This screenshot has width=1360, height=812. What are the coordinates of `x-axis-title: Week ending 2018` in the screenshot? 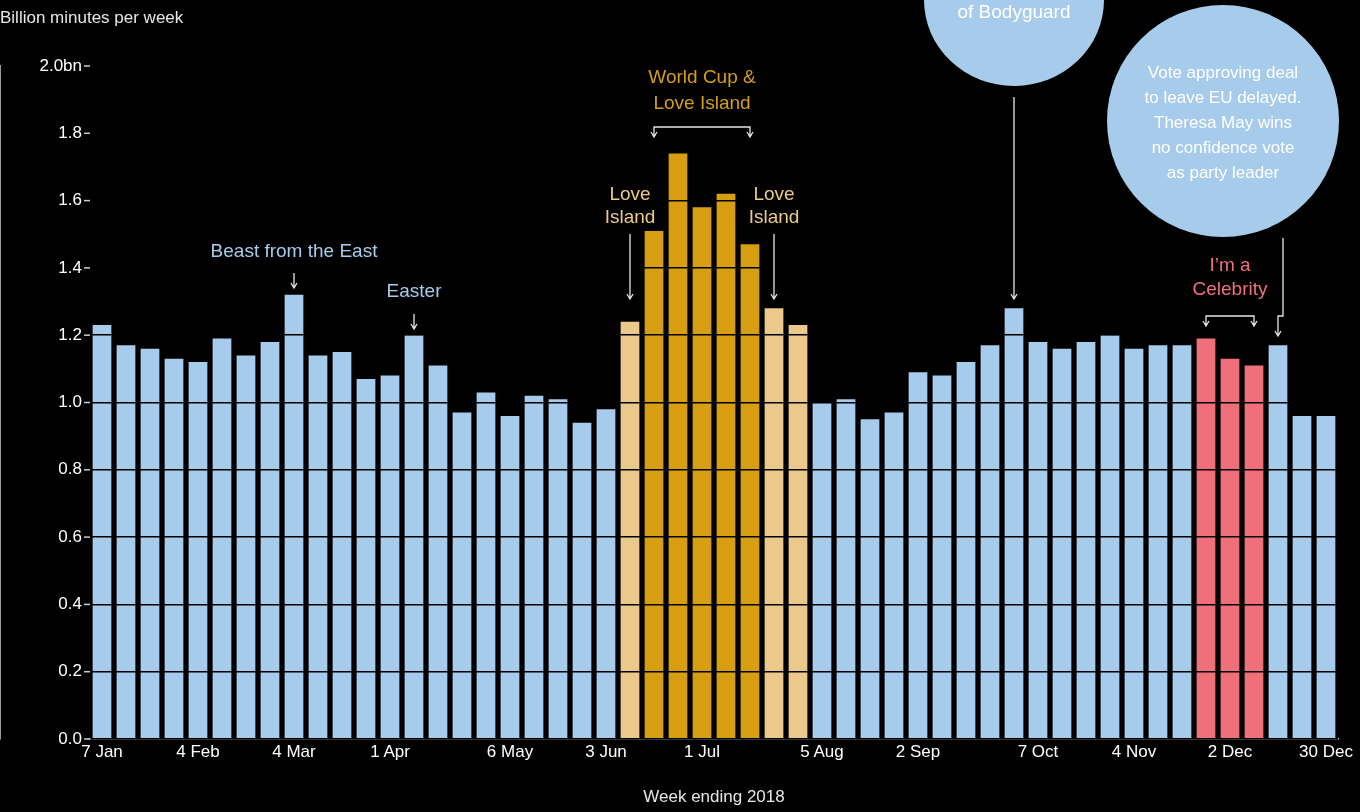 It's located at (714, 797).